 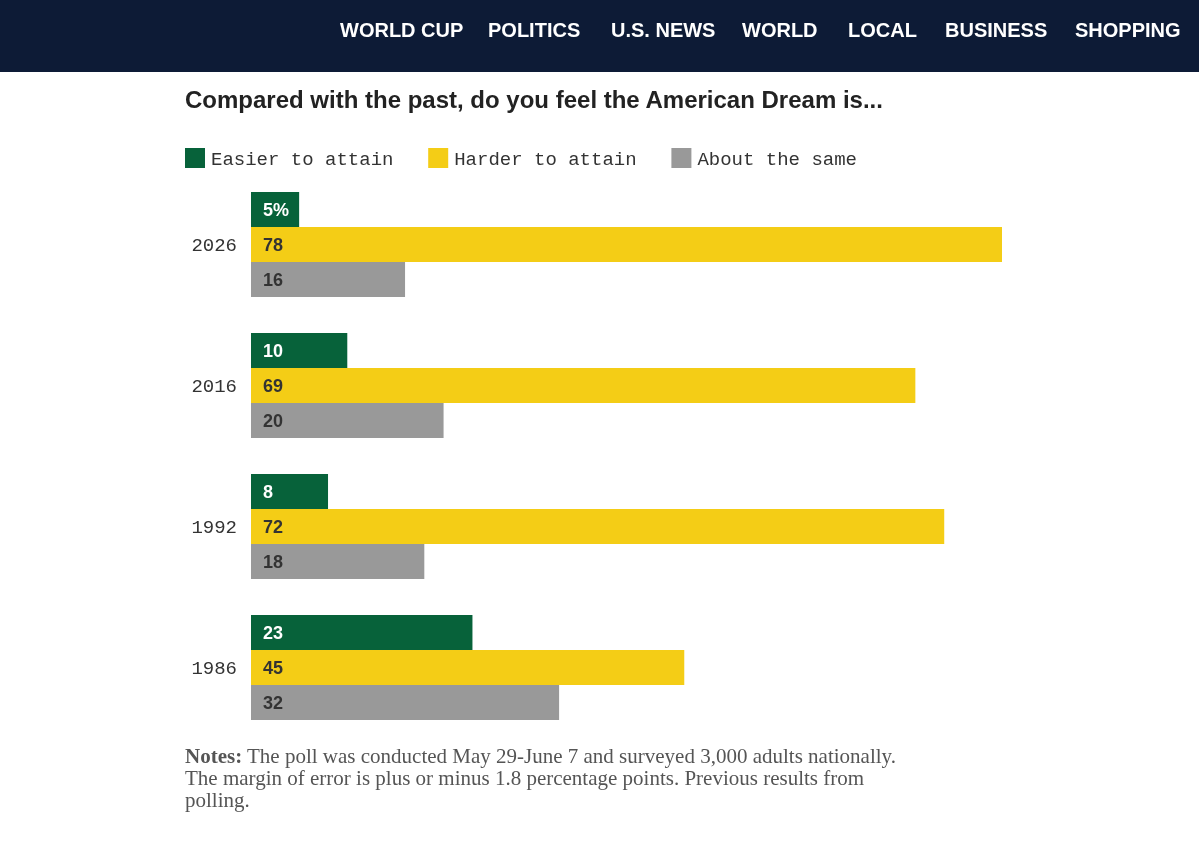 I want to click on text: POLITICS, so click(x=534, y=30).